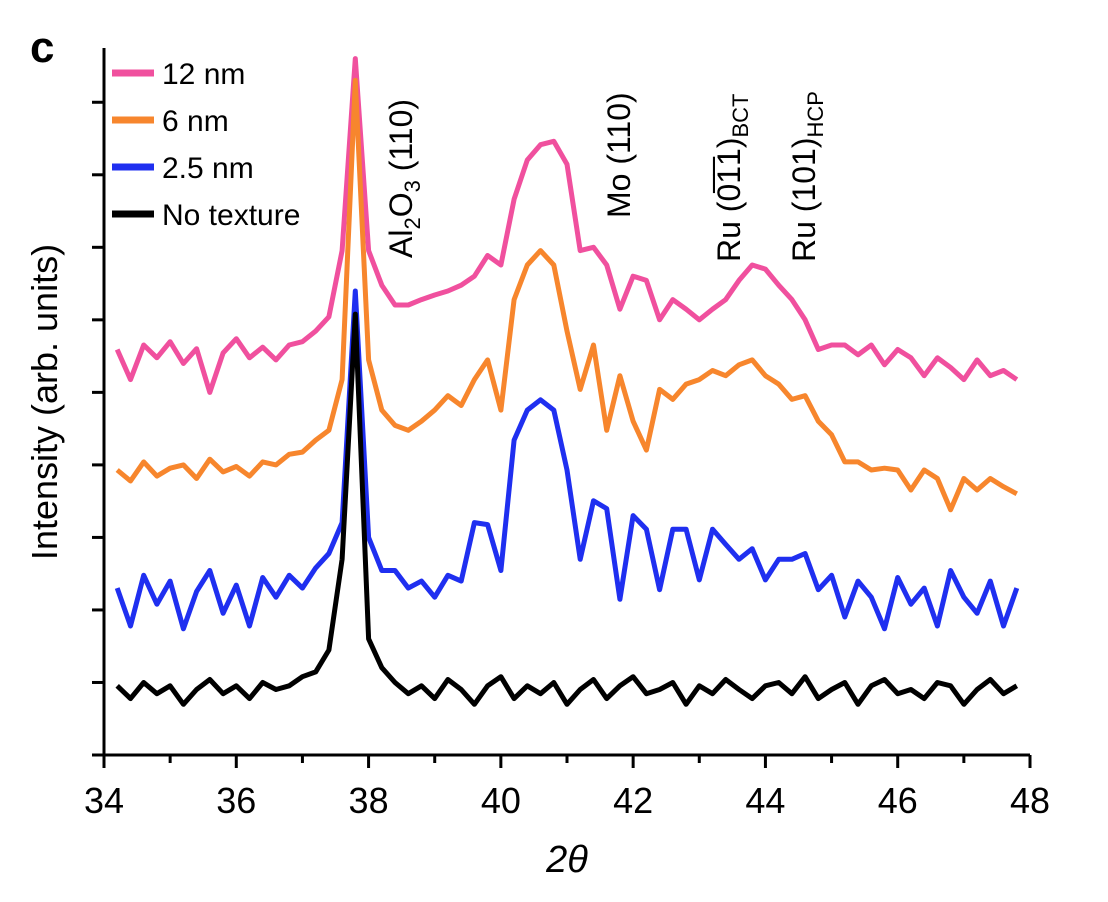 This screenshot has height=902, width=1108. I want to click on x-tick-label: 36, so click(236, 800).